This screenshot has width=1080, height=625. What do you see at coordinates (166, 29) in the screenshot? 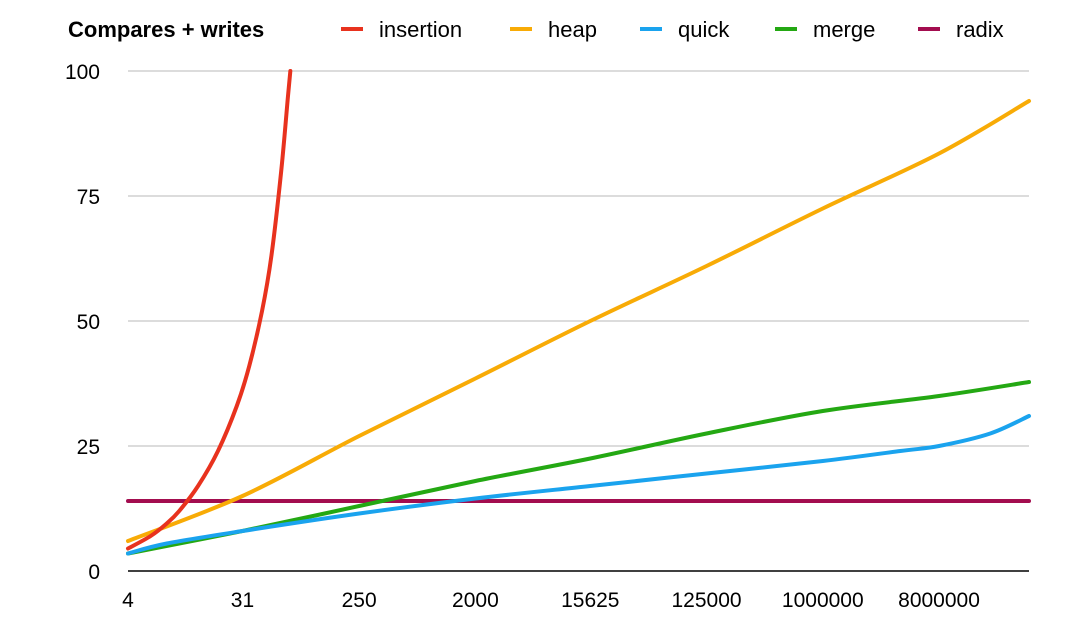
I see `chart-title: Compares + writes` at bounding box center [166, 29].